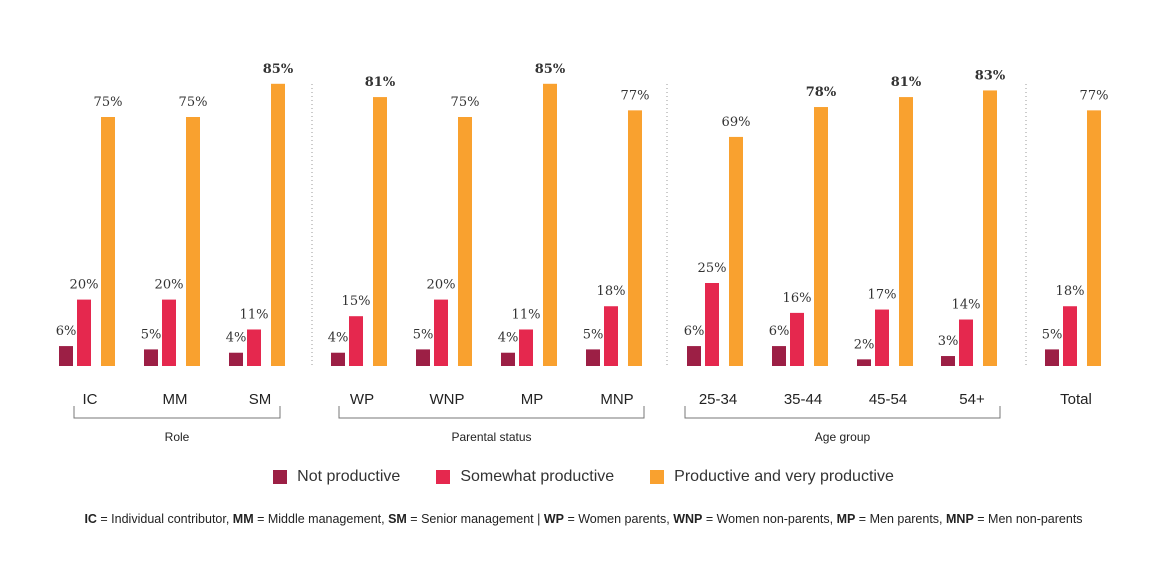  I want to click on legend-item-productive: Productive and very productive, so click(772, 477).